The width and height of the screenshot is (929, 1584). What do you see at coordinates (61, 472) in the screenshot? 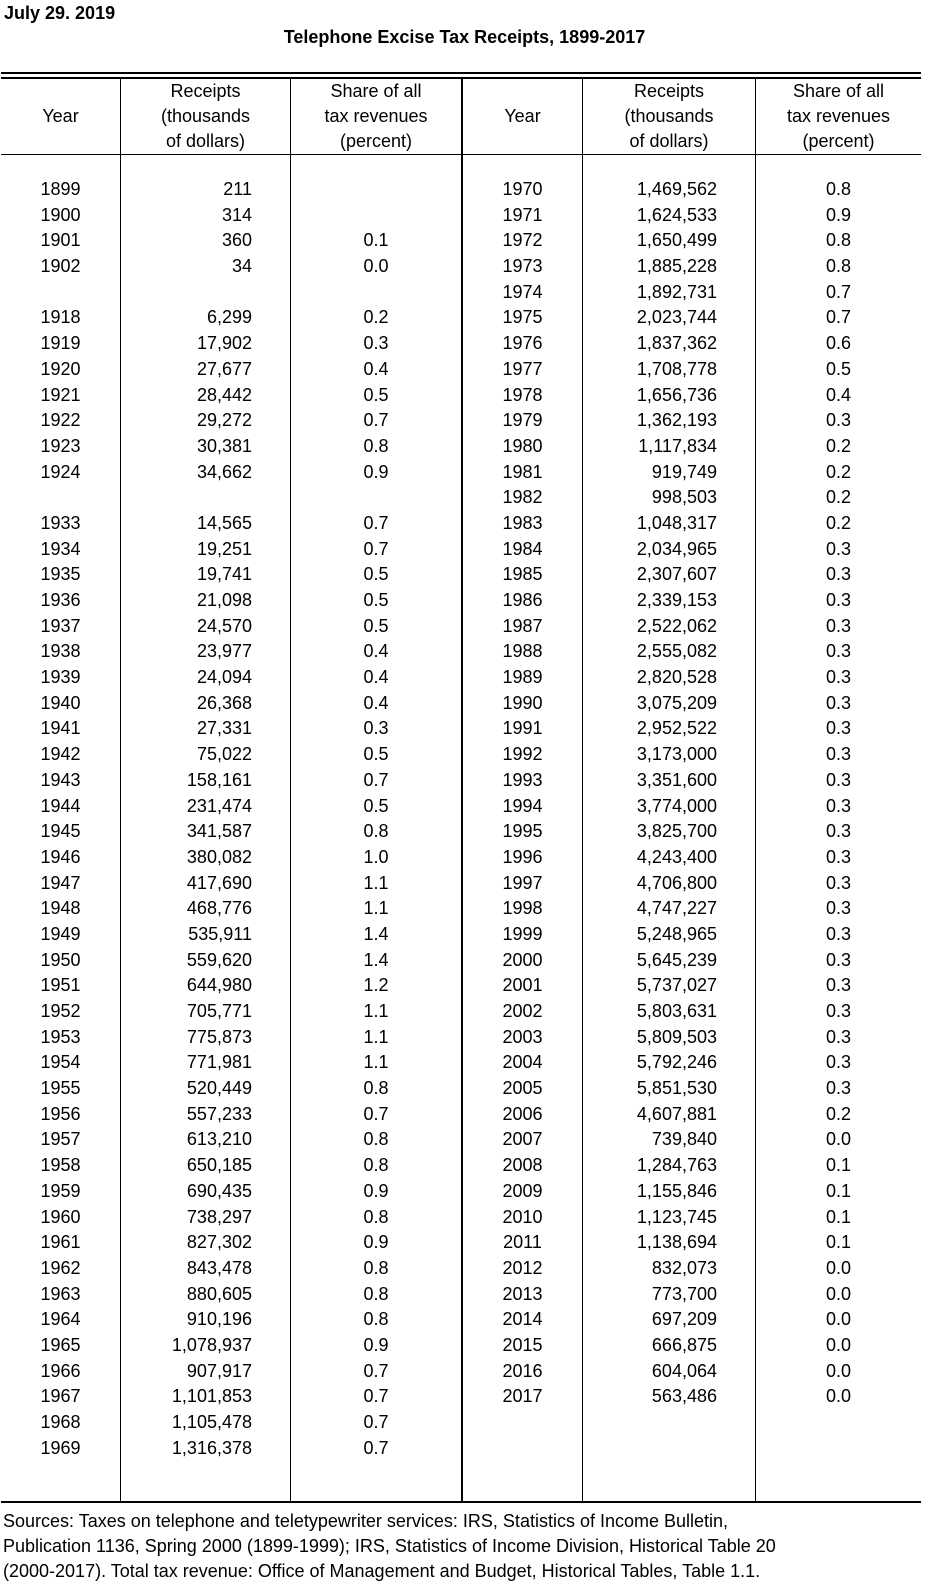
I see `year-cell: 1924` at bounding box center [61, 472].